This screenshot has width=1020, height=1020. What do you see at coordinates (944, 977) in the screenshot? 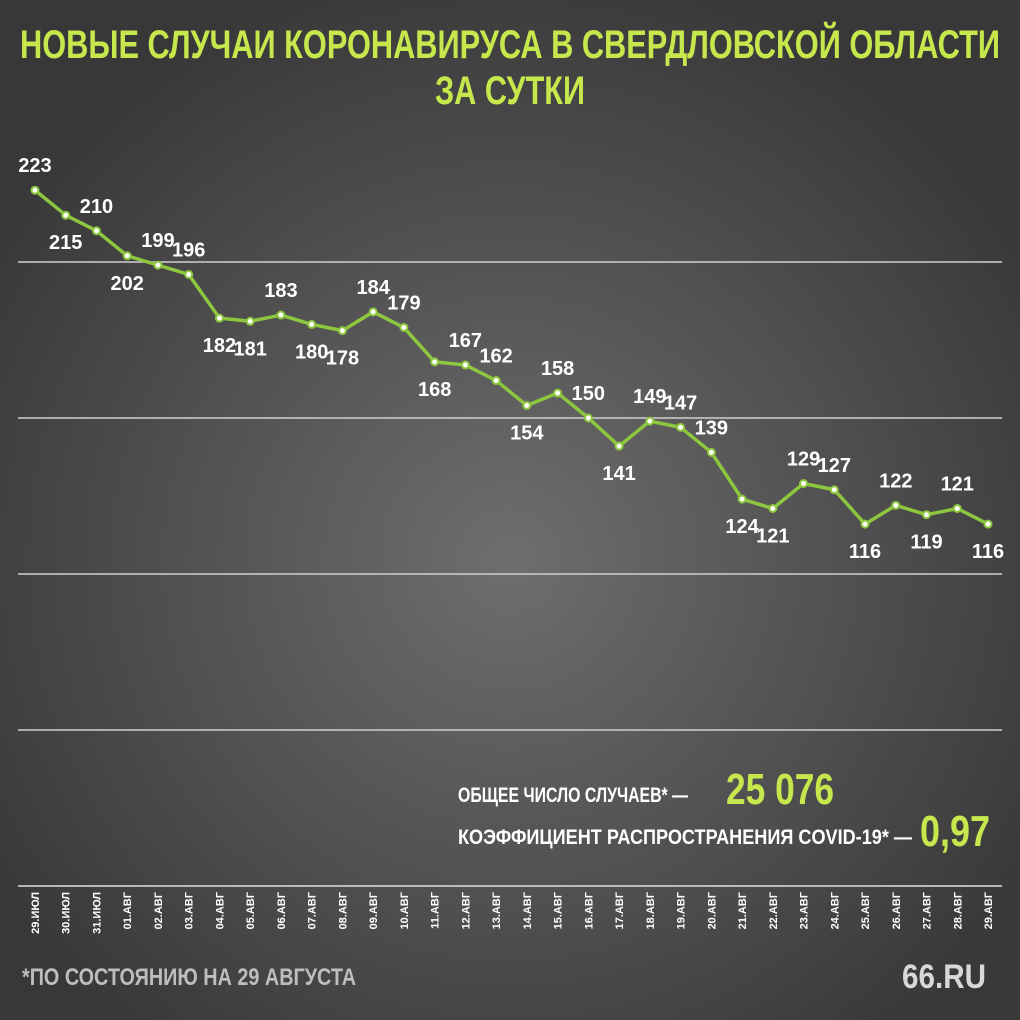
I see `source-logo: 66.RU` at bounding box center [944, 977].